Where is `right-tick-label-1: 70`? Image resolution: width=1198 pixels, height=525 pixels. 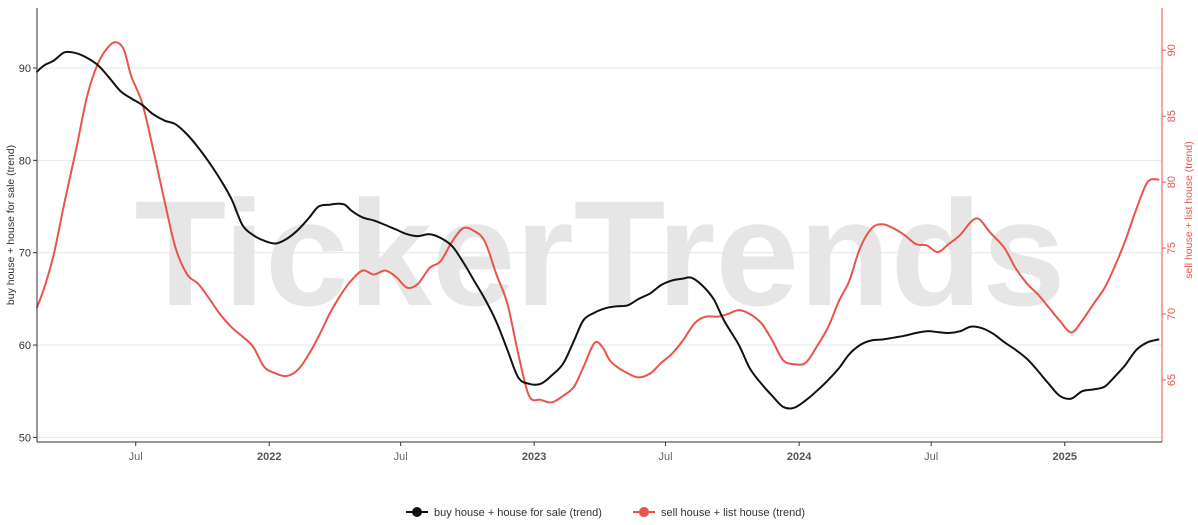 right-tick-label-1: 70 is located at coordinates (1172, 314).